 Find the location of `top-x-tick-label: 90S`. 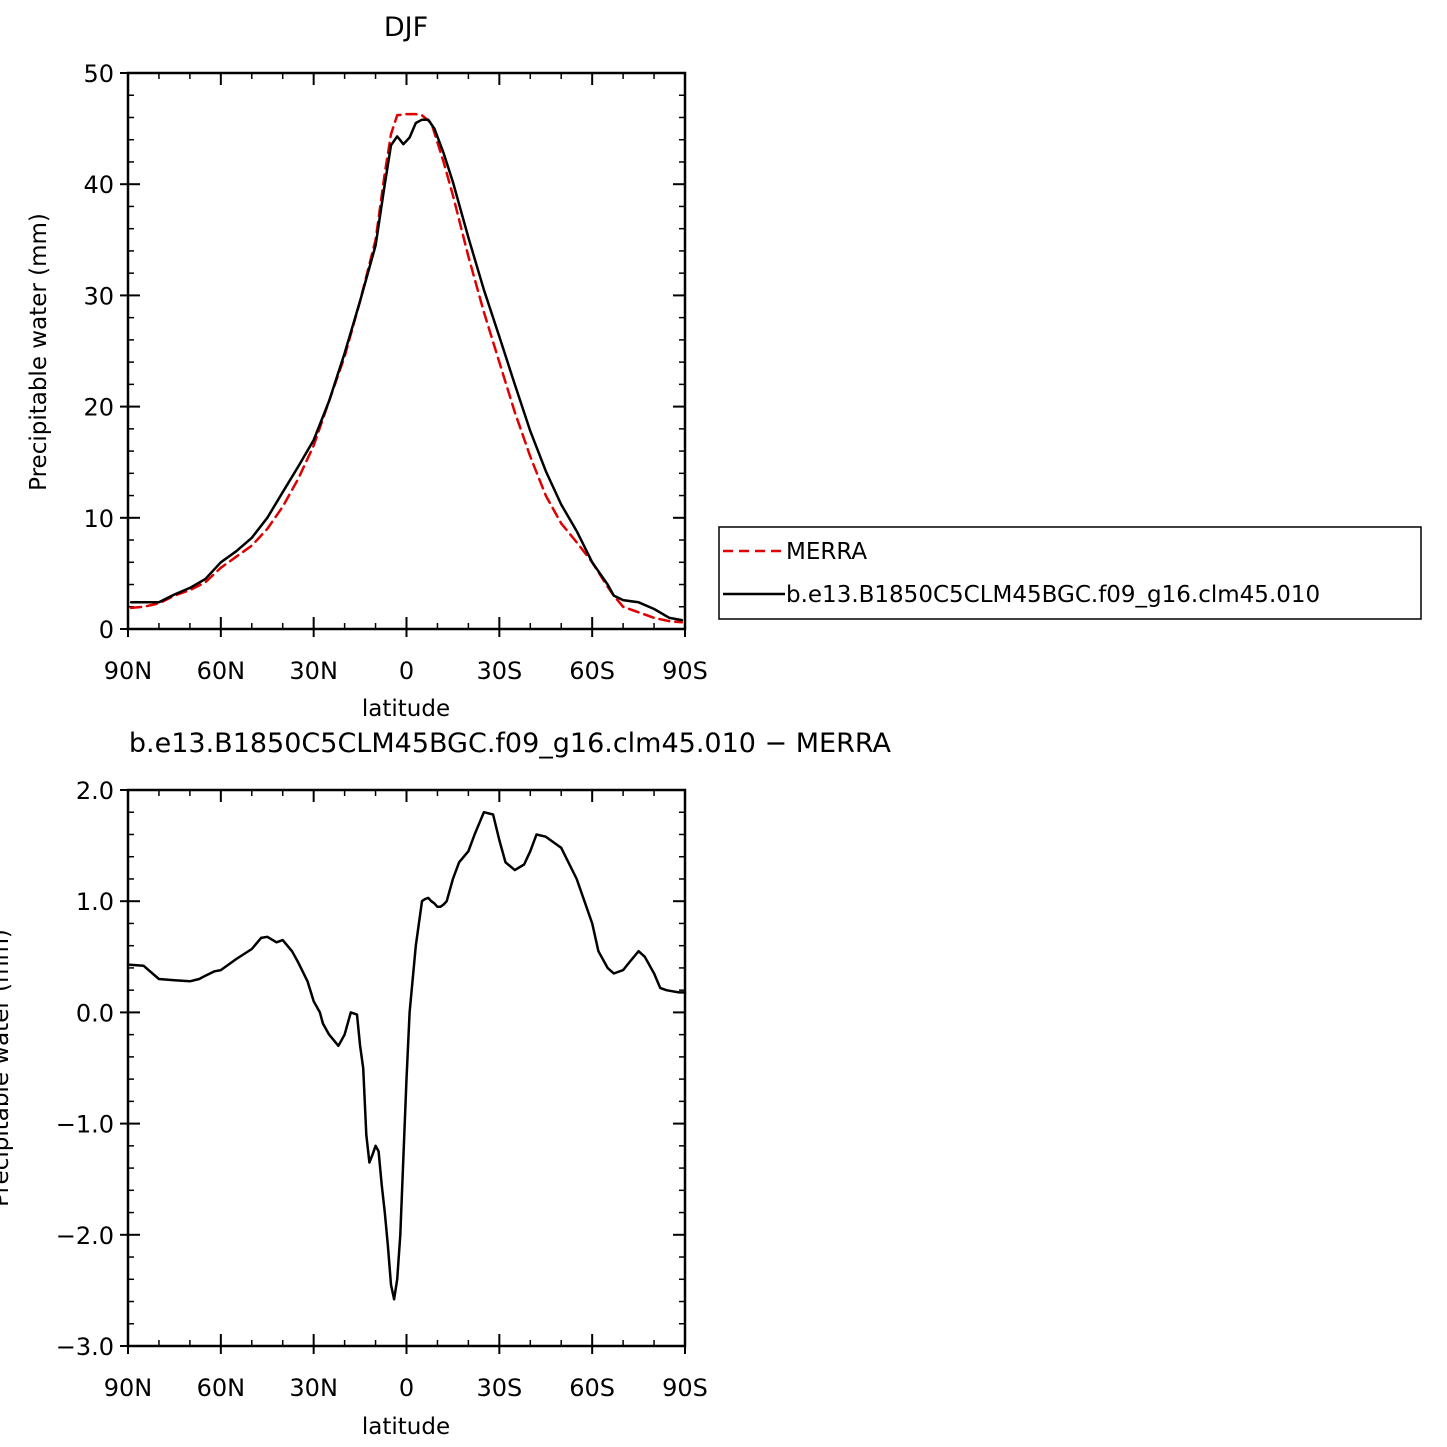

top-x-tick-label: 90S is located at coordinates (685, 671).